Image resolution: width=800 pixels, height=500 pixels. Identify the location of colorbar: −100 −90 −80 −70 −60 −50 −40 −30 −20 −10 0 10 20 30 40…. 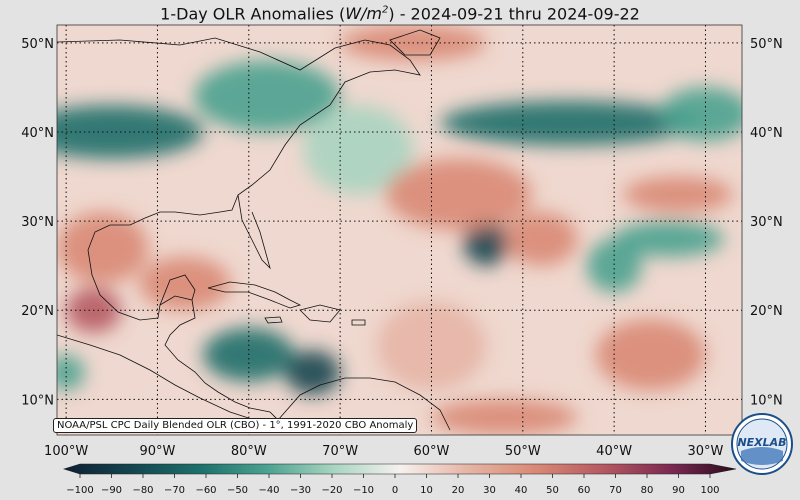
(399, 479).